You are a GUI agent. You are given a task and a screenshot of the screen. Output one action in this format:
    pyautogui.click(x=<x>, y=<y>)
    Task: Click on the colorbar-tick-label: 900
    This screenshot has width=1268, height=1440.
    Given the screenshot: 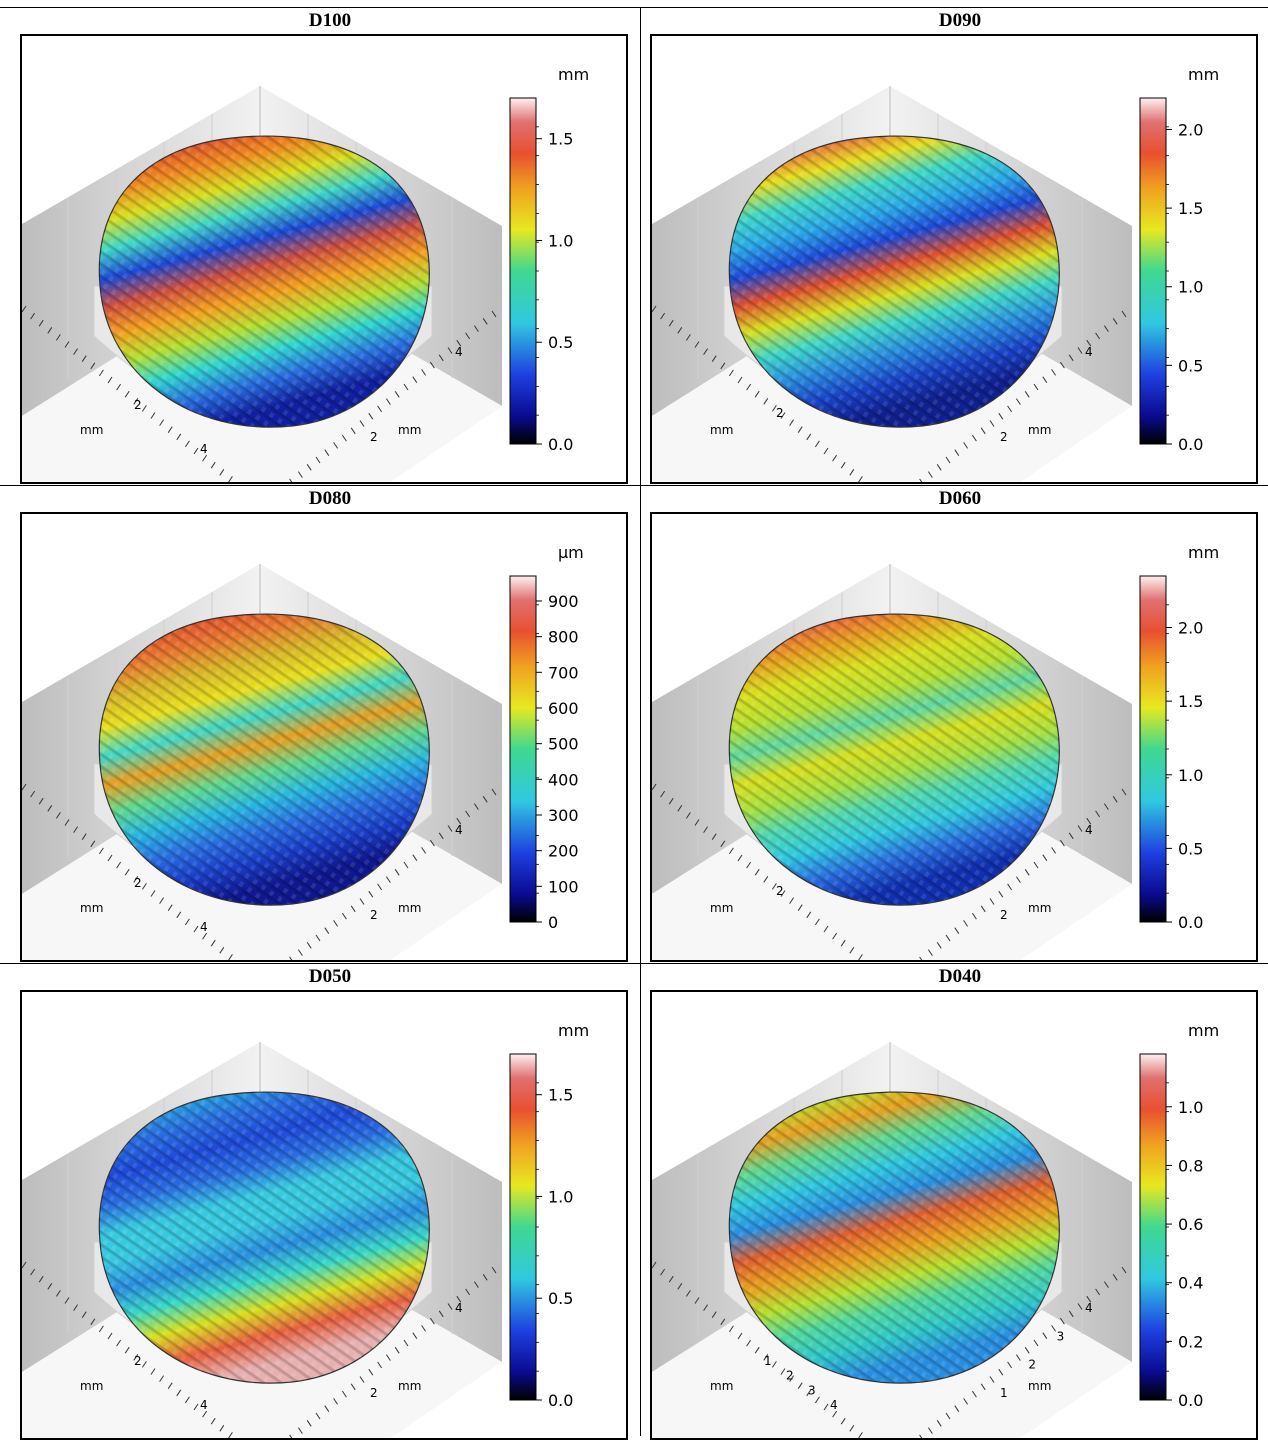 What is the action you would take?
    pyautogui.click(x=563, y=601)
    